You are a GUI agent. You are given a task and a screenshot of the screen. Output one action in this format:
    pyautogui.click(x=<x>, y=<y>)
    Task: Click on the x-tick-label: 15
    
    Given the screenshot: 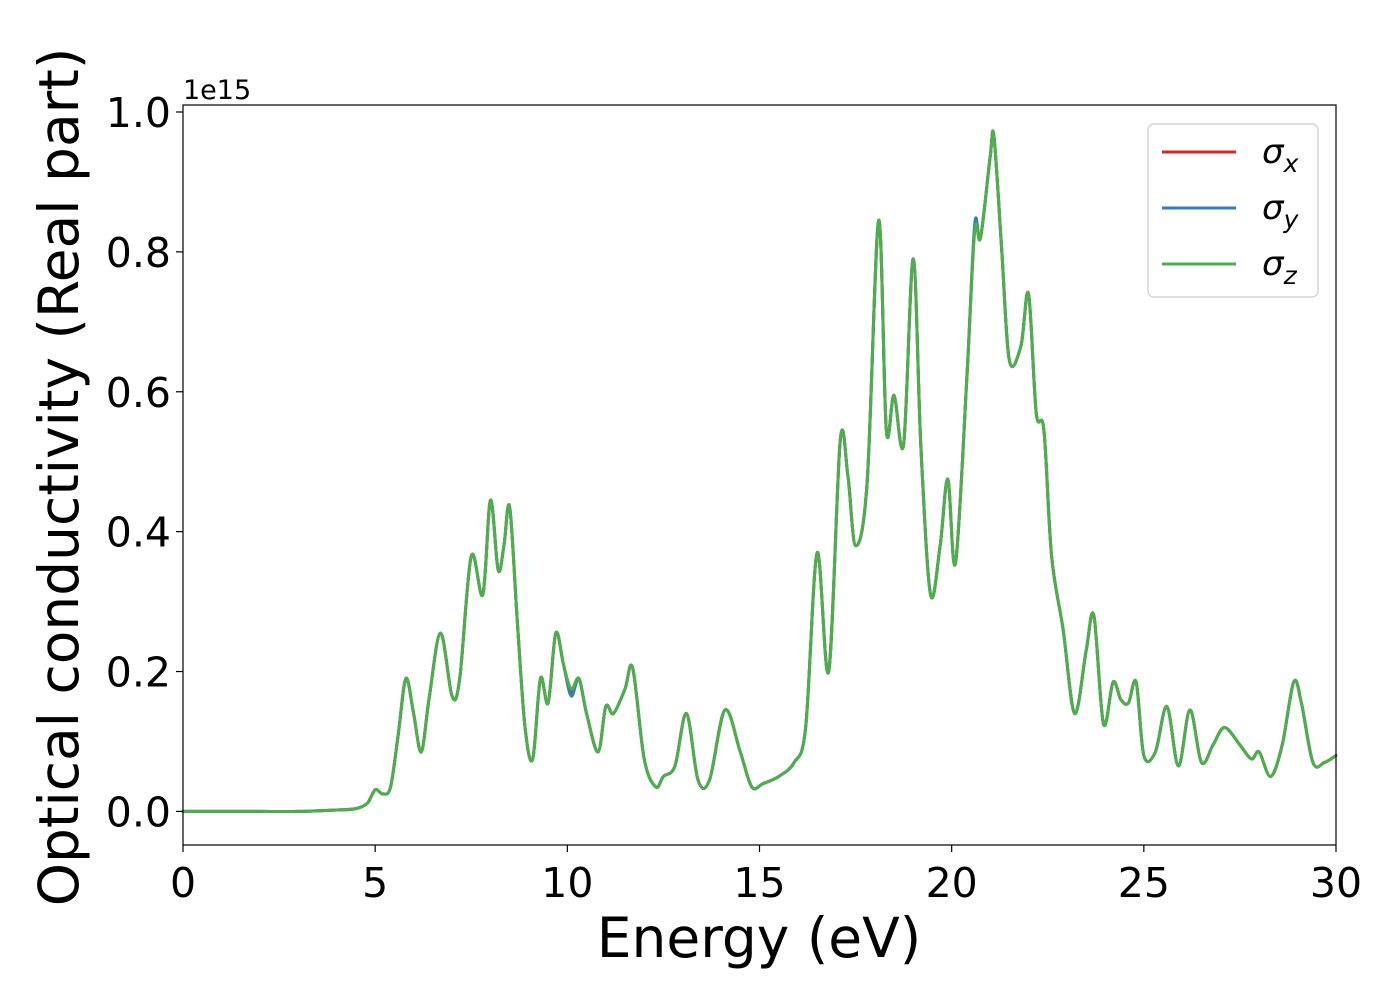 What is the action you would take?
    pyautogui.click(x=759, y=883)
    